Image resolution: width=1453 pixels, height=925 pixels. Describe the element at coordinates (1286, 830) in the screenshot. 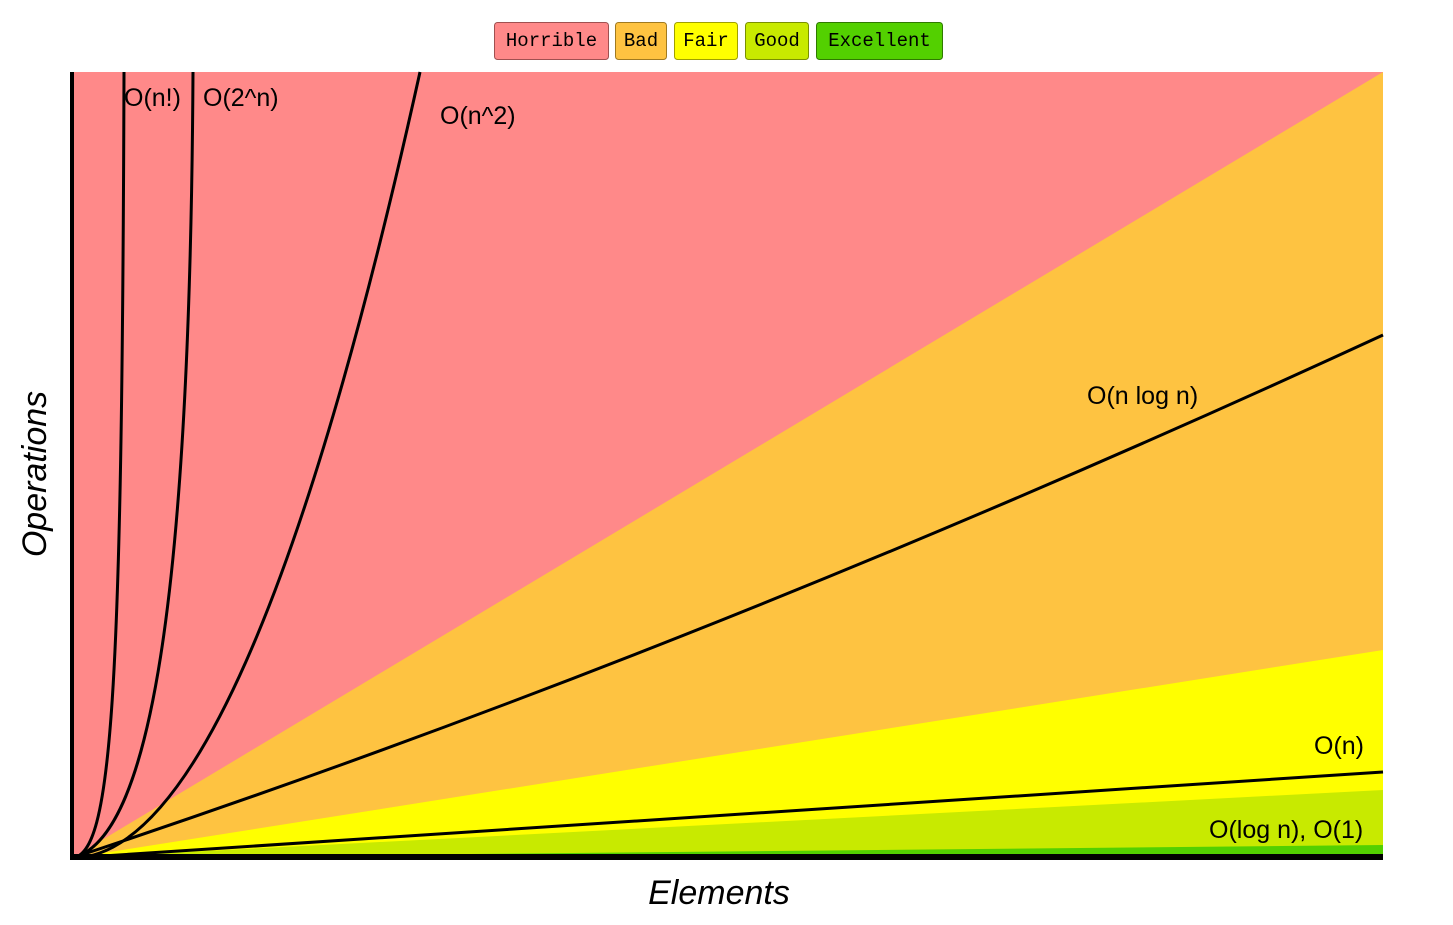

I see `curve-label: O(log n), O(1)` at that location.